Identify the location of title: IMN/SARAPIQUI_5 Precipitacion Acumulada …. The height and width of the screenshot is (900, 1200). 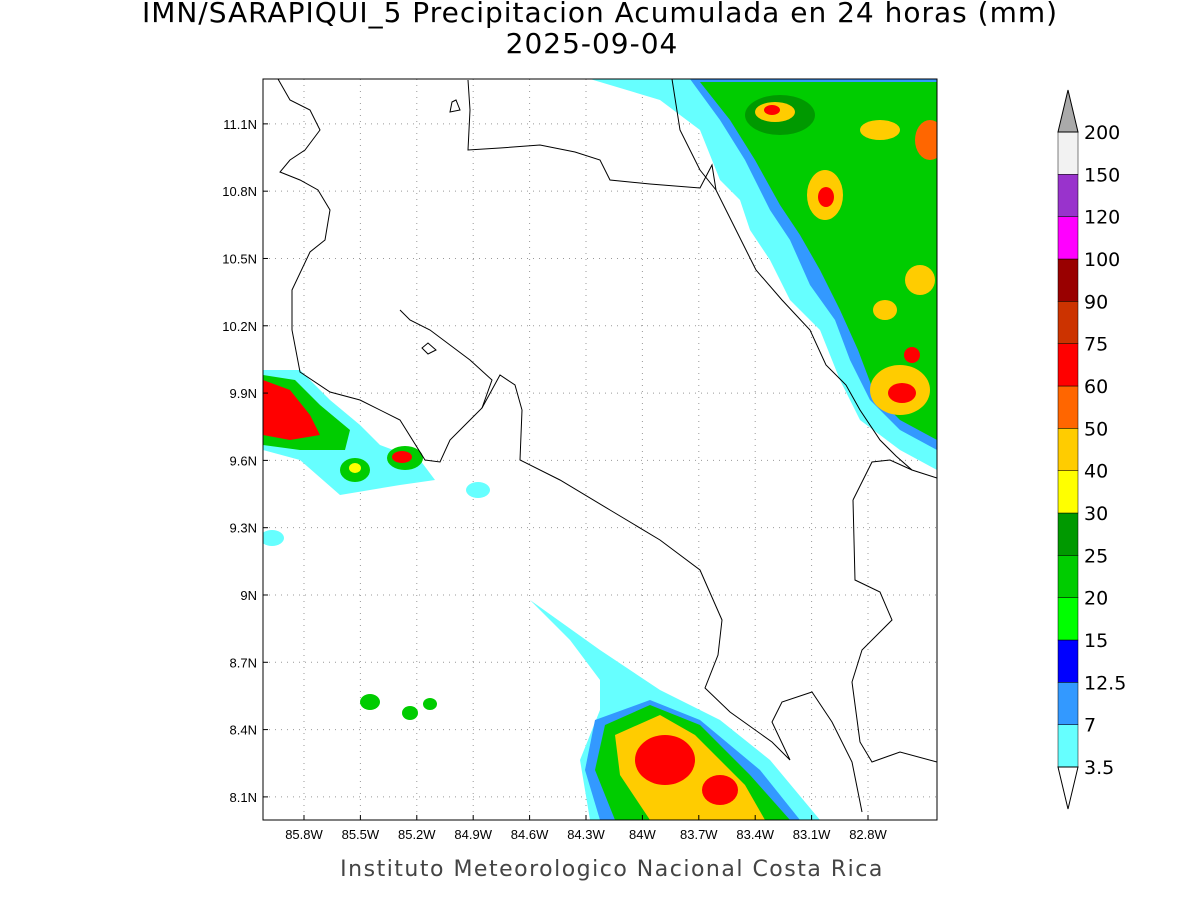
(600, 14).